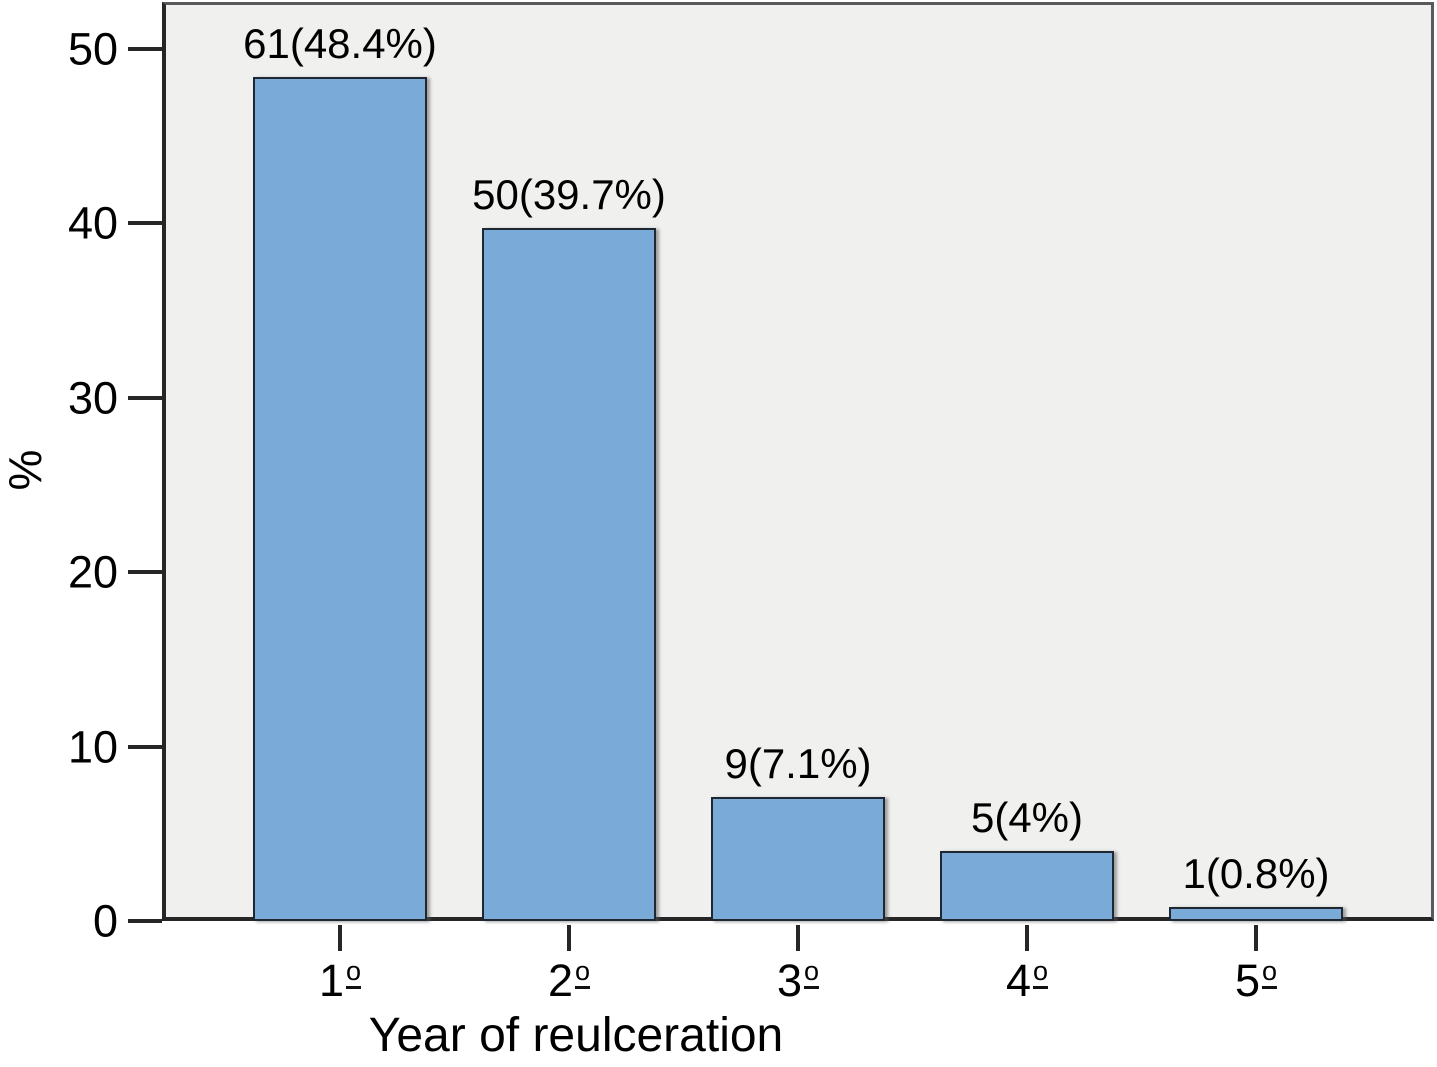 Image resolution: width=1437 pixels, height=1067 pixels. I want to click on y-tick-label: 20, so click(92, 572).